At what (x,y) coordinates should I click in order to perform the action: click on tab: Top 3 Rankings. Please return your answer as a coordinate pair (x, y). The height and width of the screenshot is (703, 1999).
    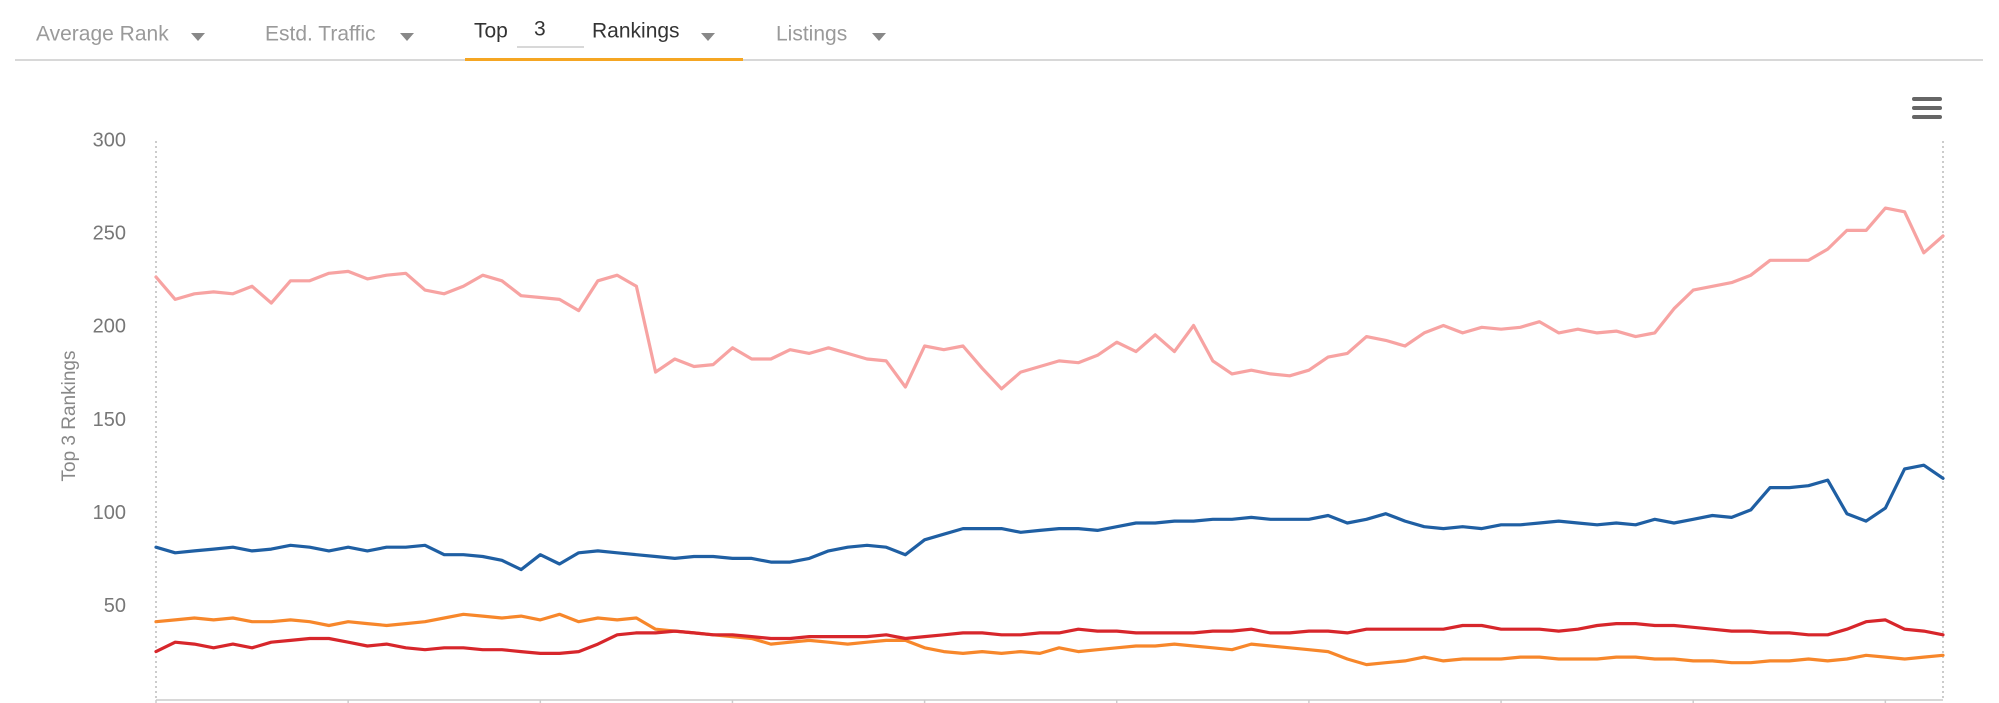
    Looking at the image, I should click on (604, 39).